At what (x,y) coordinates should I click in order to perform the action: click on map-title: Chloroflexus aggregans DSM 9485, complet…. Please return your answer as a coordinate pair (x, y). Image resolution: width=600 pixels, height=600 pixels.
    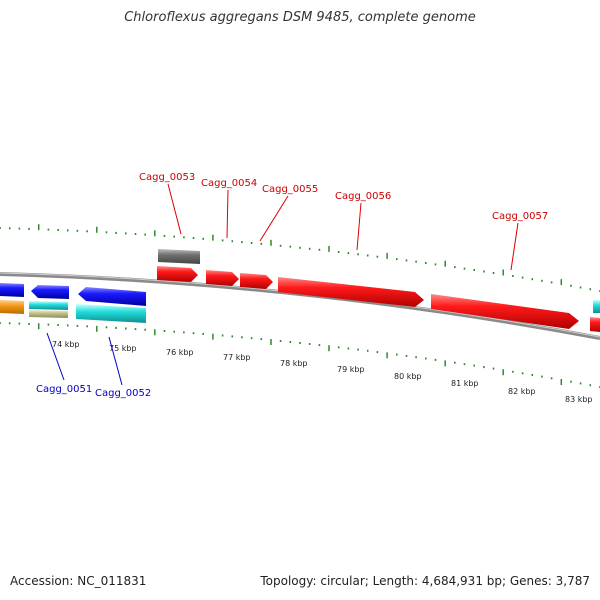
    Looking at the image, I should click on (300, 17).